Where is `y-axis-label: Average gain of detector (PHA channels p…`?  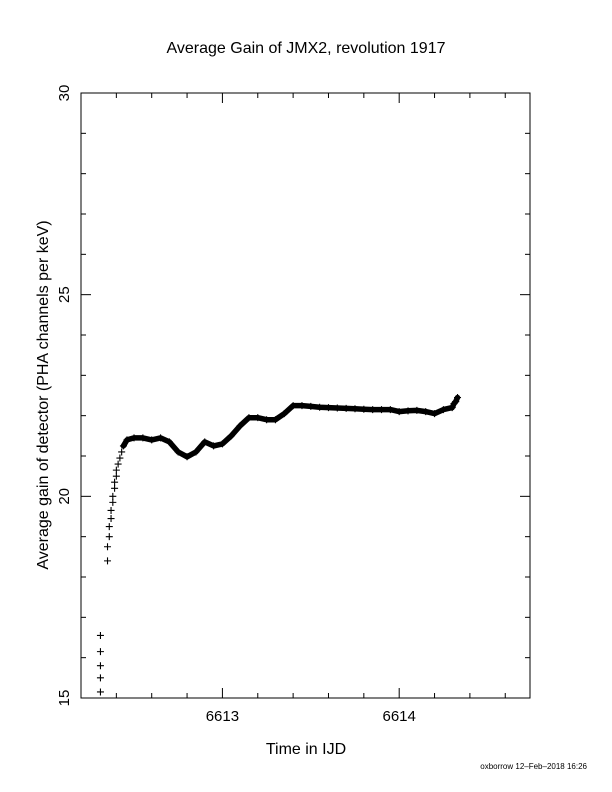 y-axis-label: Average gain of detector (PHA channels p… is located at coordinates (43, 394).